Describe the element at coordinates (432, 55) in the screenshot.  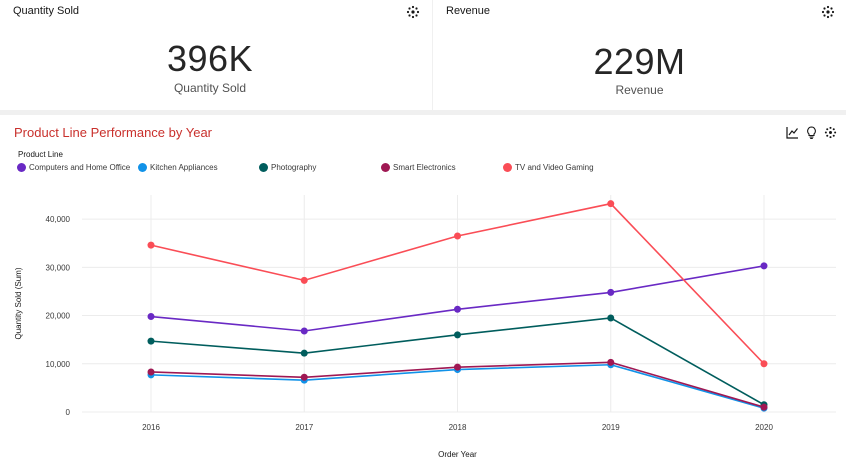
I see `card-divider` at that location.